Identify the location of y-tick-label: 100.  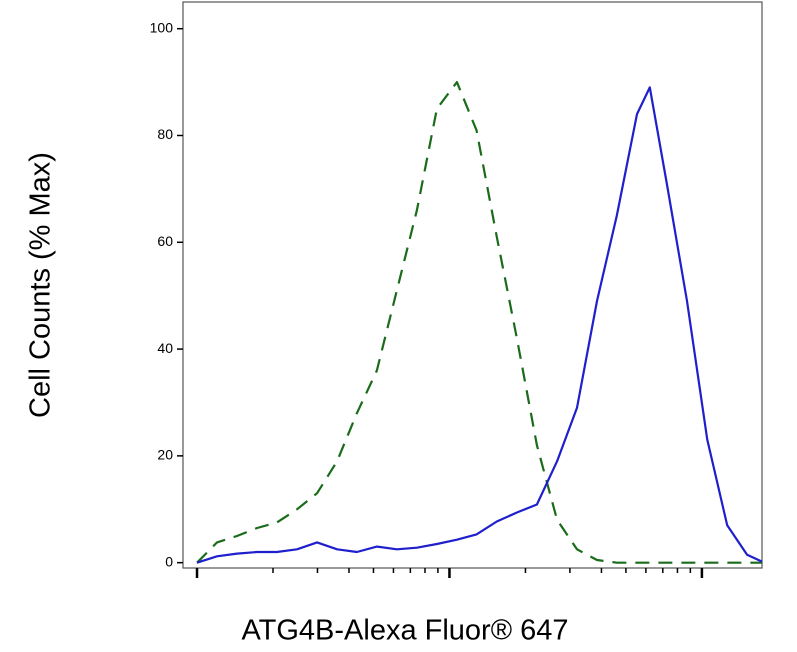
(162, 27).